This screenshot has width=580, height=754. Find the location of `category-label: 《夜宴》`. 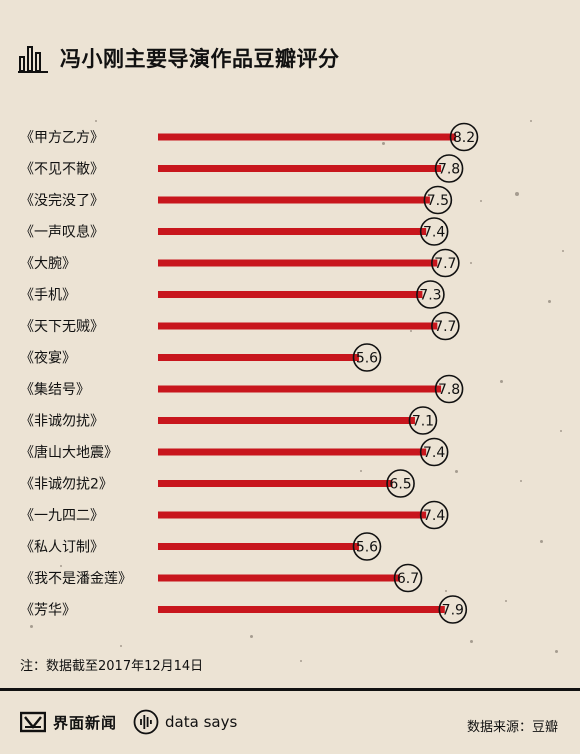

category-label: 《夜宴》 is located at coordinates (48, 358).